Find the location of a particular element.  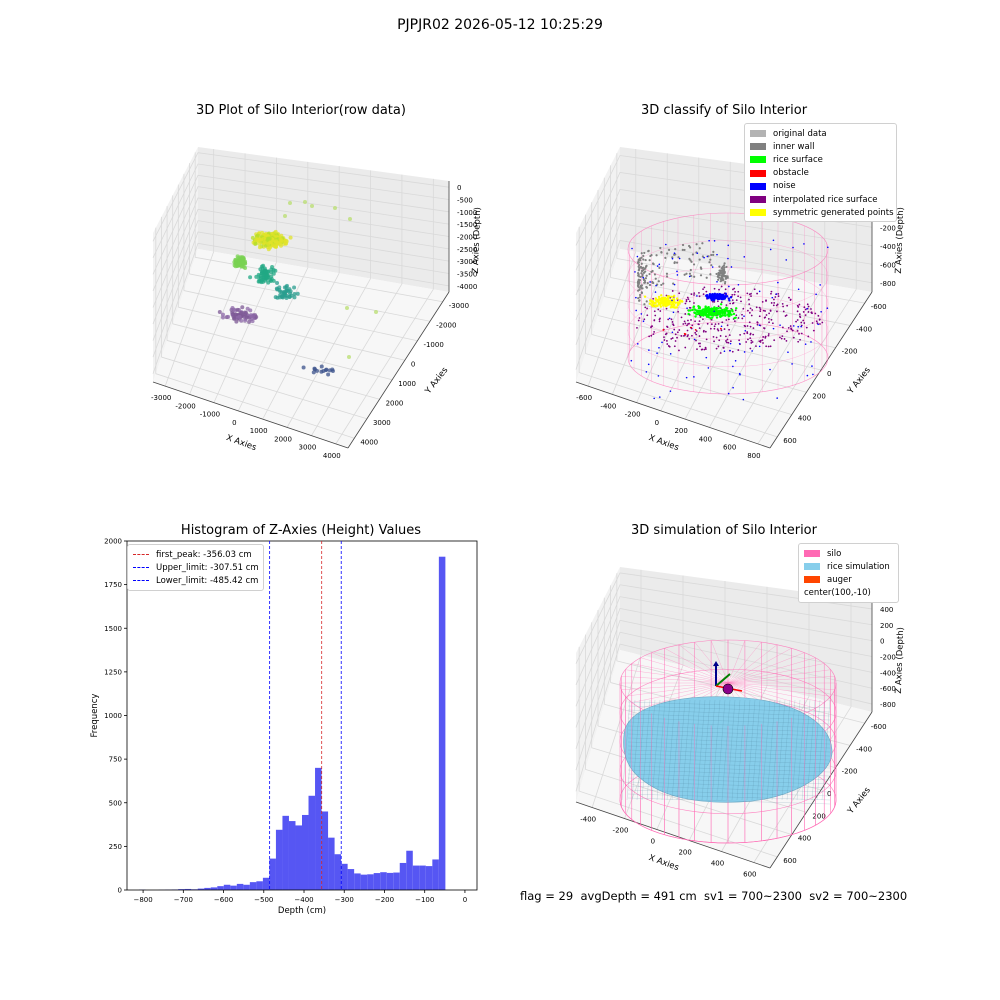

p2-ztick-label: -800 is located at coordinates (888, 284).